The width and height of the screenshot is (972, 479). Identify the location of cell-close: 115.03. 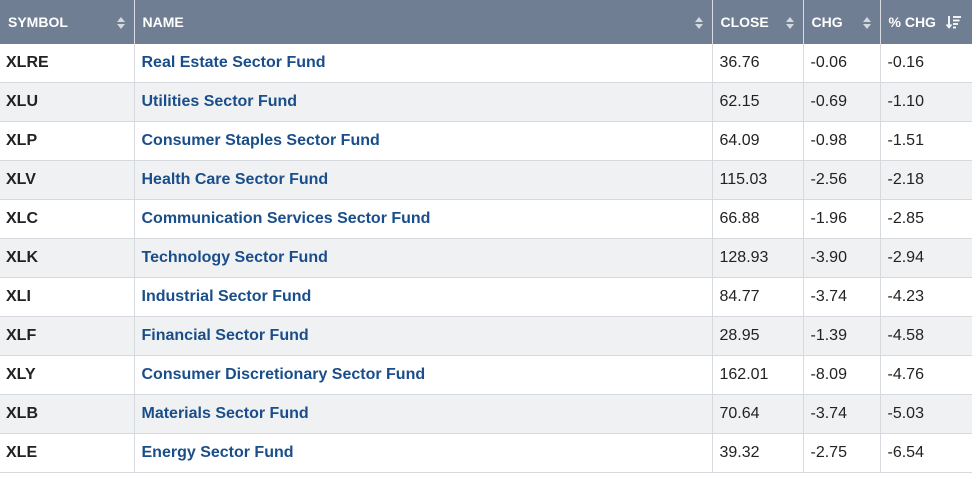
(758, 180).